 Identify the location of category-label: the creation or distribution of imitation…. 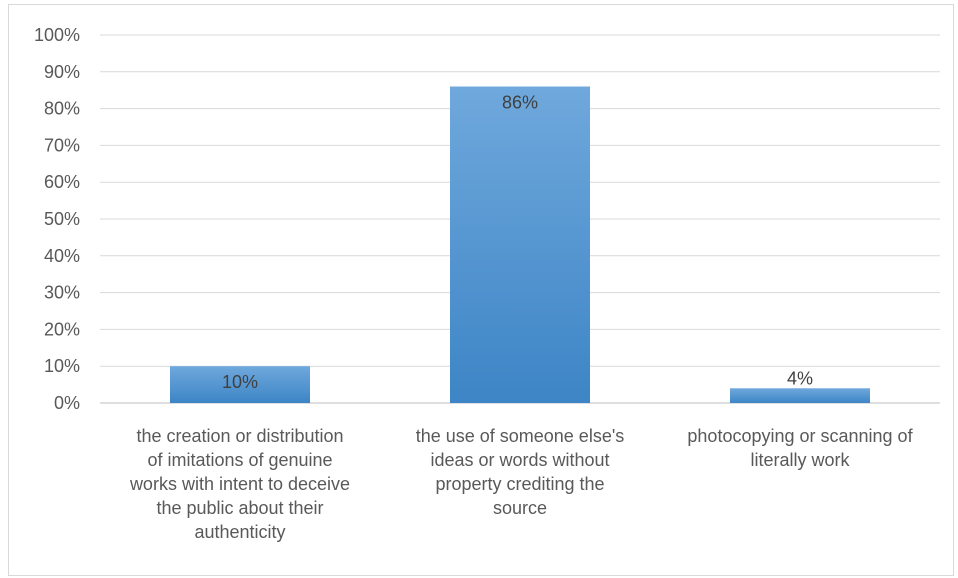
(239, 484).